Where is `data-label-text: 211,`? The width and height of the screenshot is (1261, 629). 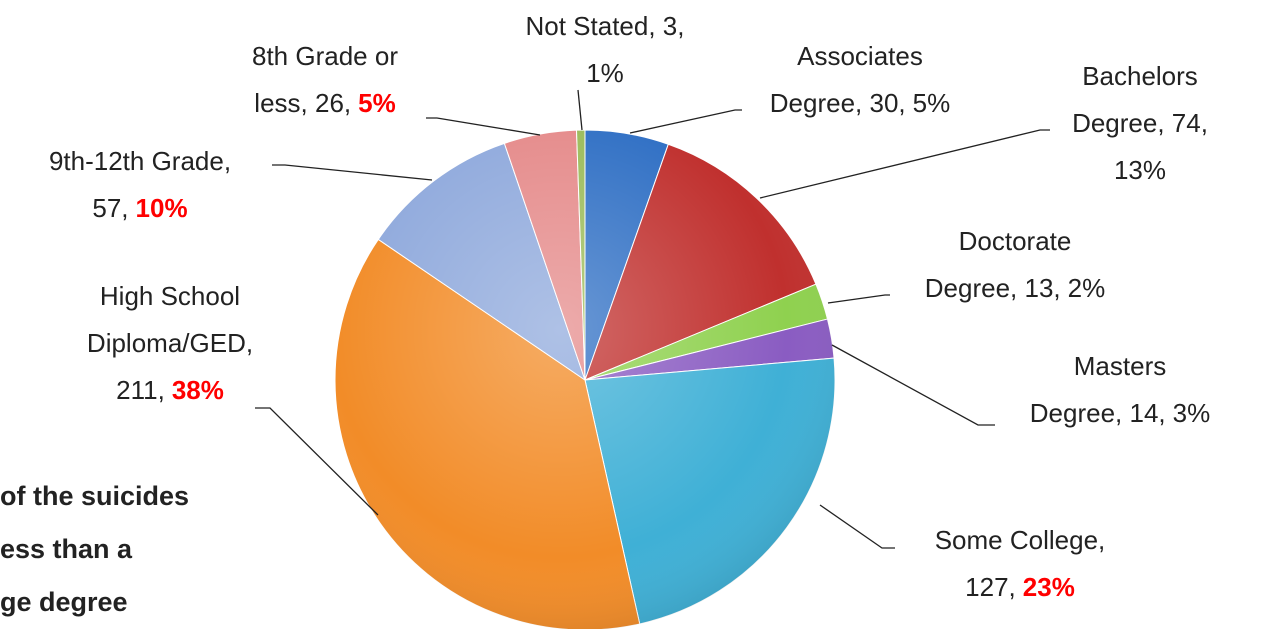 data-label-text: 211, is located at coordinates (140, 390).